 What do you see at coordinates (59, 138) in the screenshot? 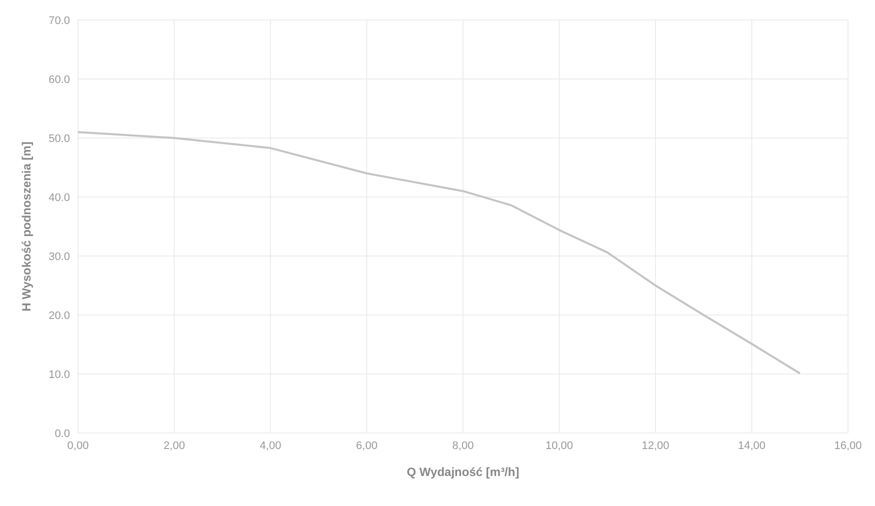
I see `y-tick-label: 50.0` at bounding box center [59, 138].